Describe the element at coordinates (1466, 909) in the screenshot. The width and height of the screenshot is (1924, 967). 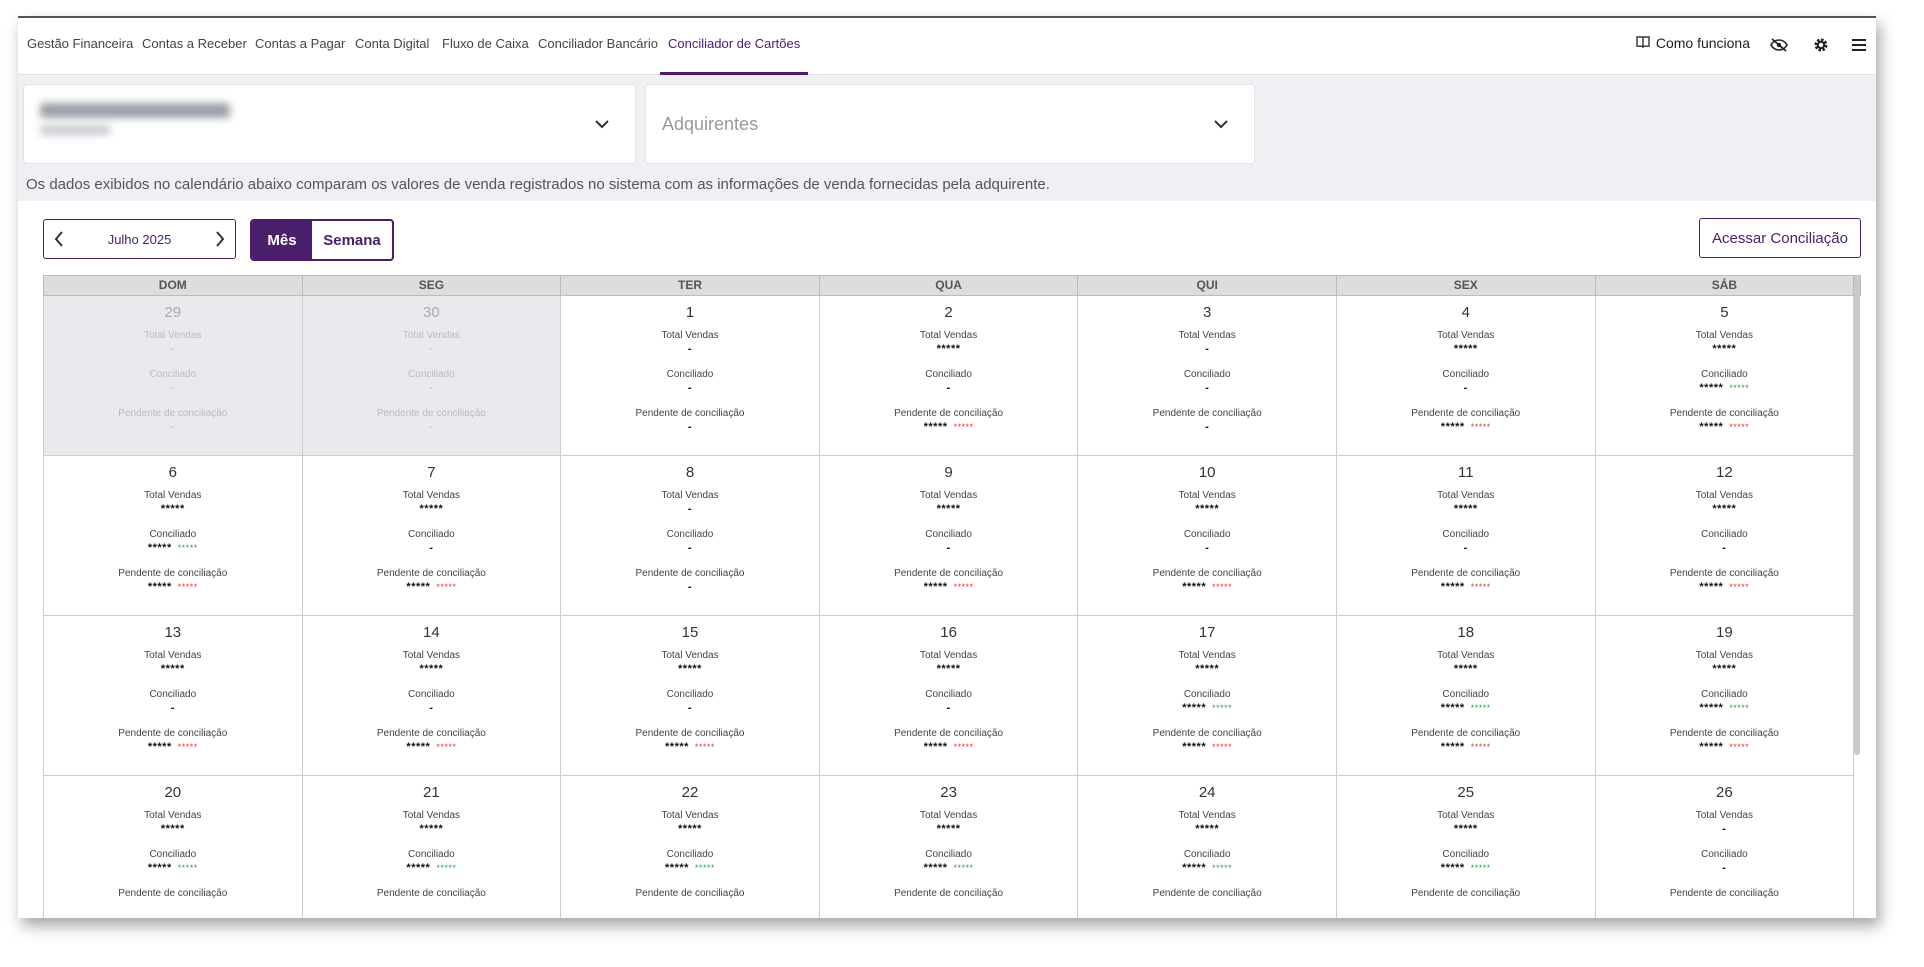
I see `pending-value` at that location.